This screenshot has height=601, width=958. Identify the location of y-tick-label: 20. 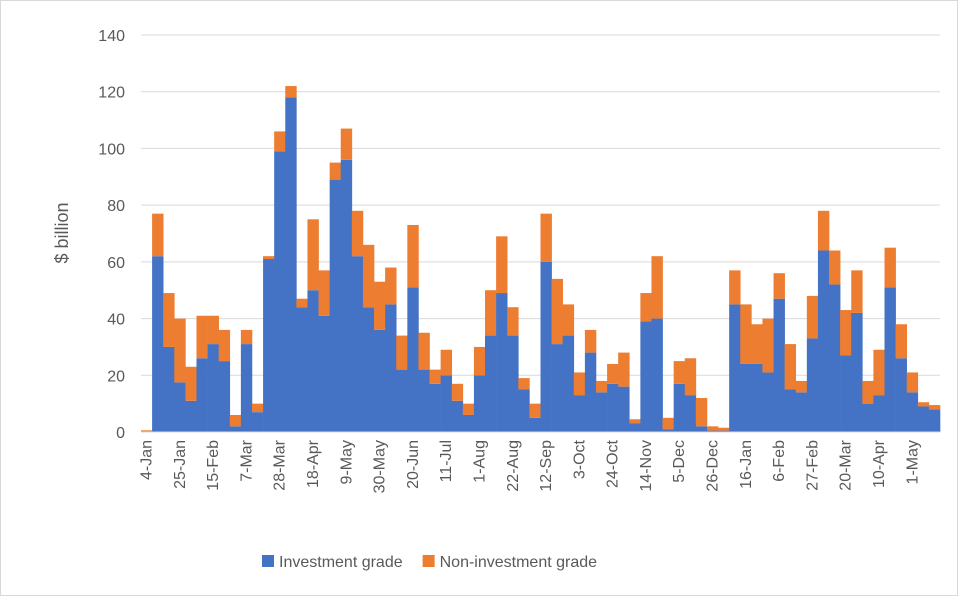
(116, 376).